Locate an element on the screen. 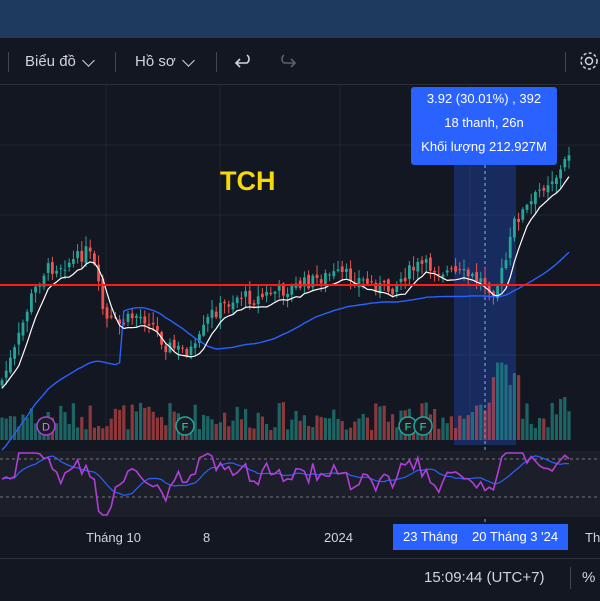 This screenshot has height=601, width=600. range-start-label: 23 Tháng is located at coordinates (430, 537).